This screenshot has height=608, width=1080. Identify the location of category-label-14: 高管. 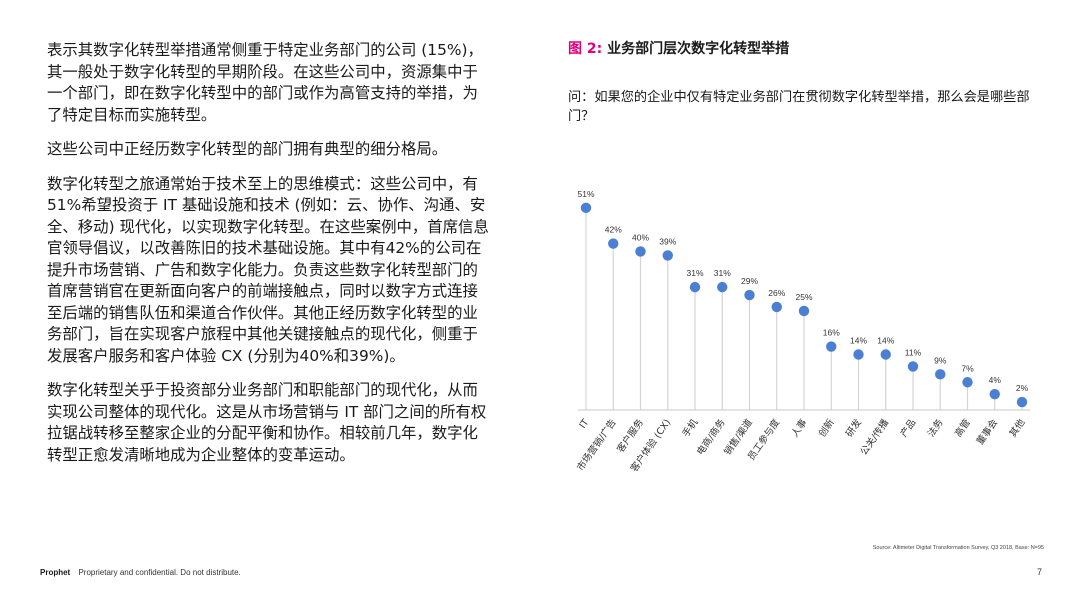
(962, 428).